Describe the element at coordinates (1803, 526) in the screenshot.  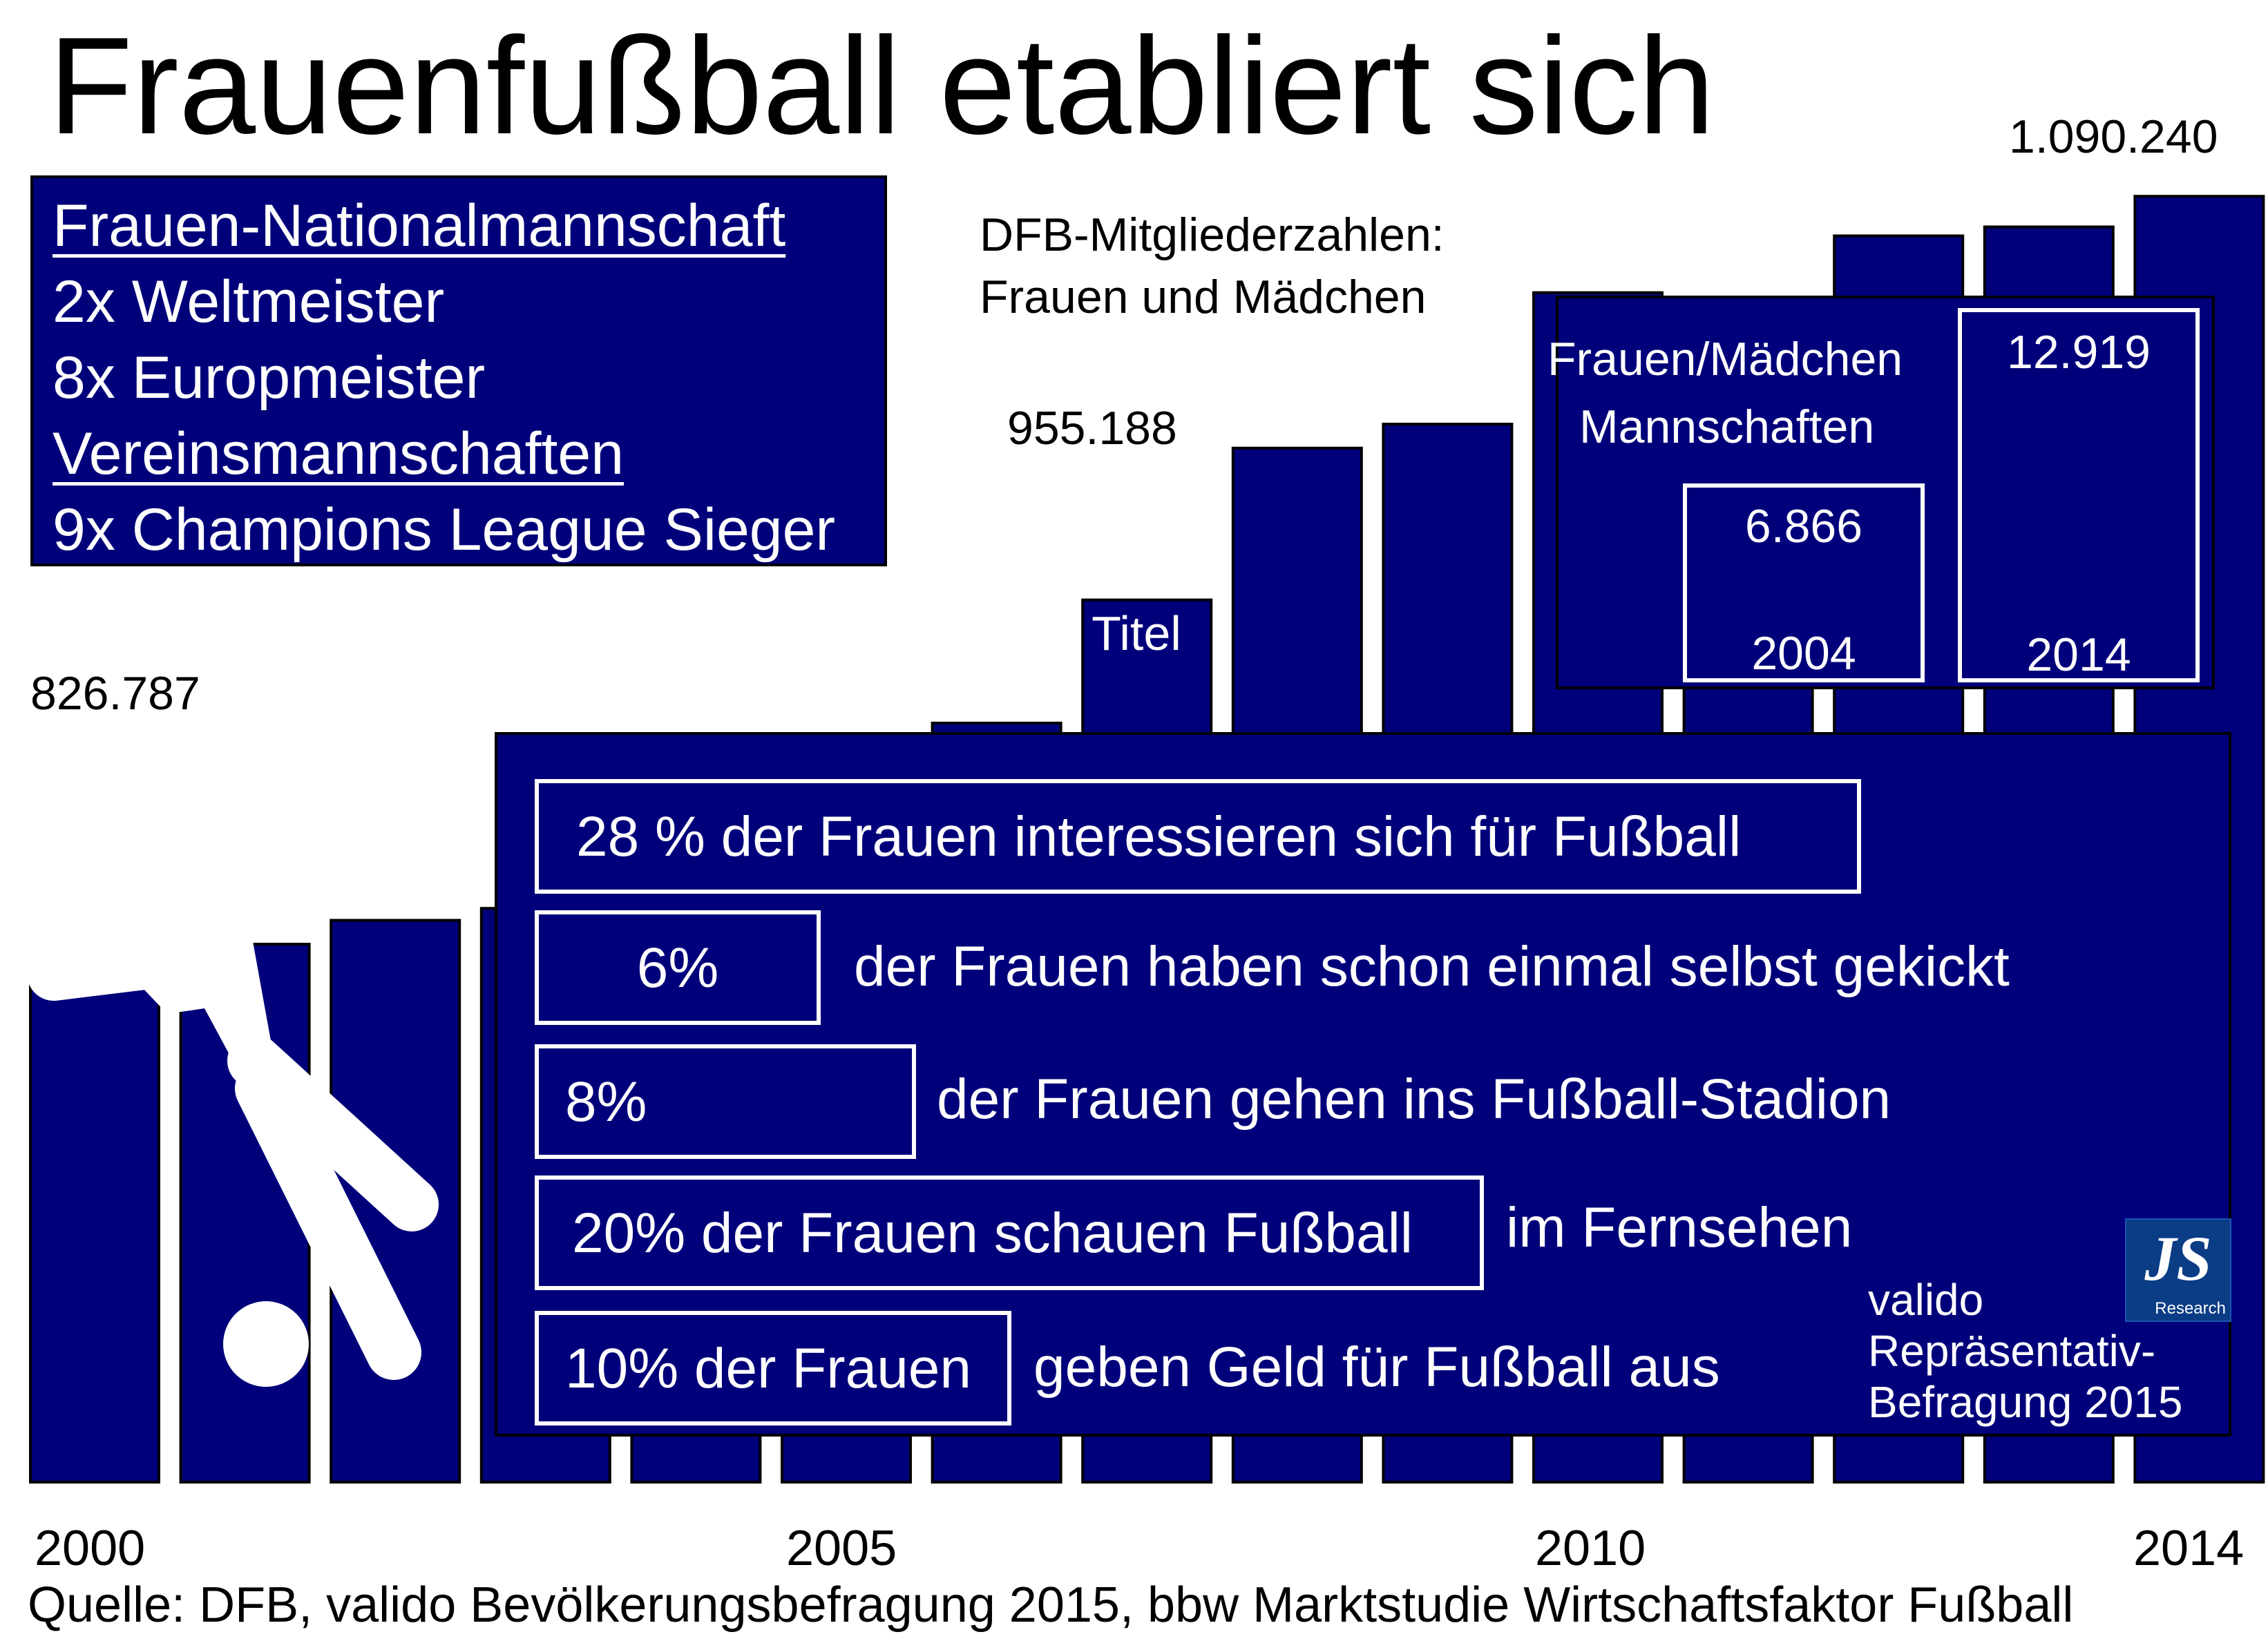
I see `teams-count-2004: 6.866` at that location.